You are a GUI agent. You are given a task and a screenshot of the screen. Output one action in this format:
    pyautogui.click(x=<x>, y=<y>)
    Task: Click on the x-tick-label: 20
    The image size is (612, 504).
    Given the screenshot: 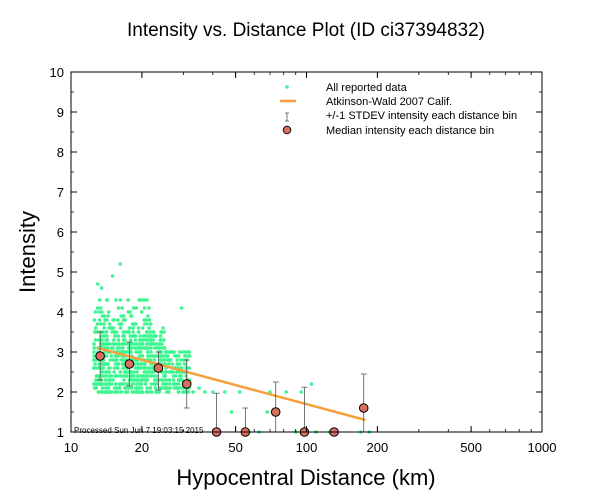 What is the action you would take?
    pyautogui.click(x=142, y=447)
    